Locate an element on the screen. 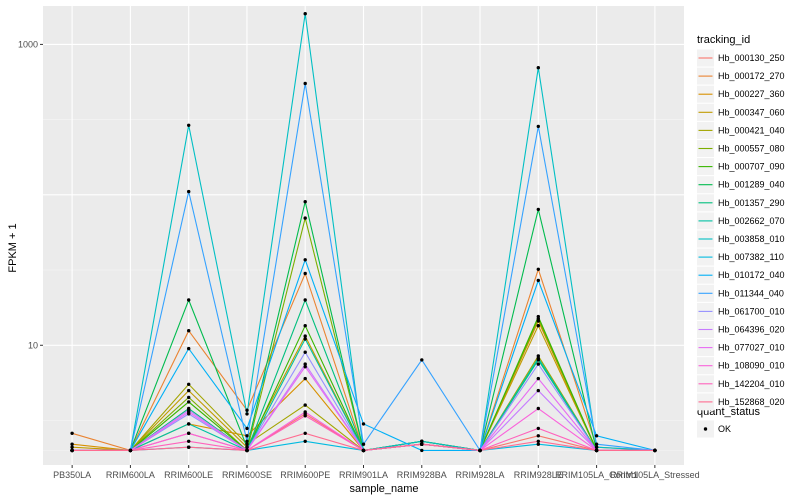 The height and width of the screenshot is (500, 800). legend-label: Hb_061700_010 is located at coordinates (751, 311).